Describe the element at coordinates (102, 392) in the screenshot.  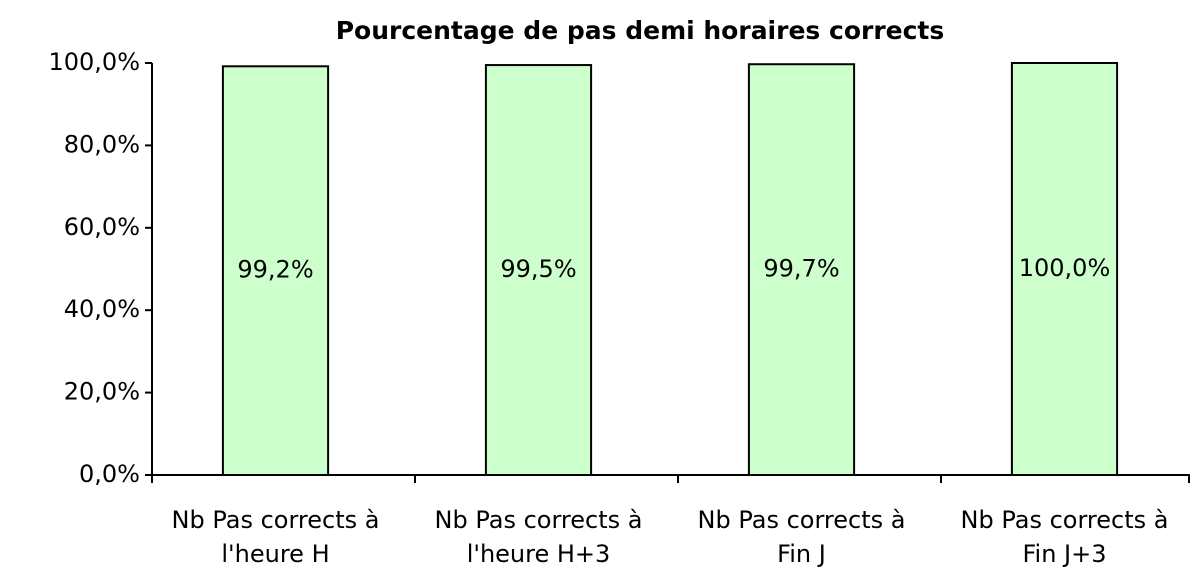
I see `y-tick-label: 20,0%` at that location.